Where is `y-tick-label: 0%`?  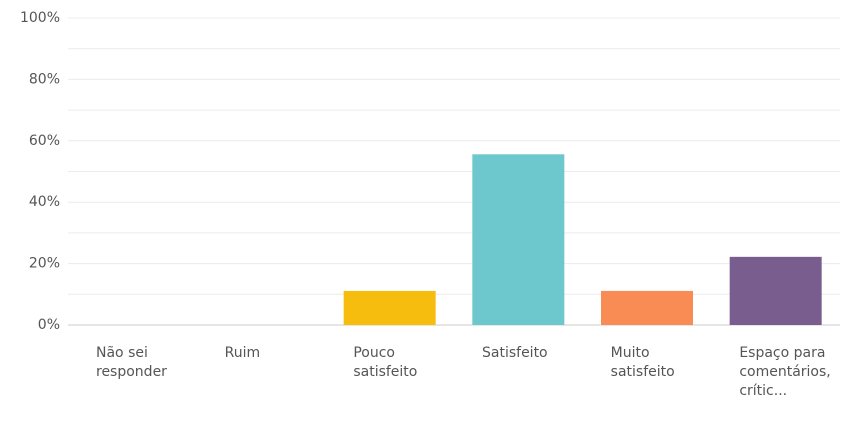
y-tick-label: 0% is located at coordinates (49, 325).